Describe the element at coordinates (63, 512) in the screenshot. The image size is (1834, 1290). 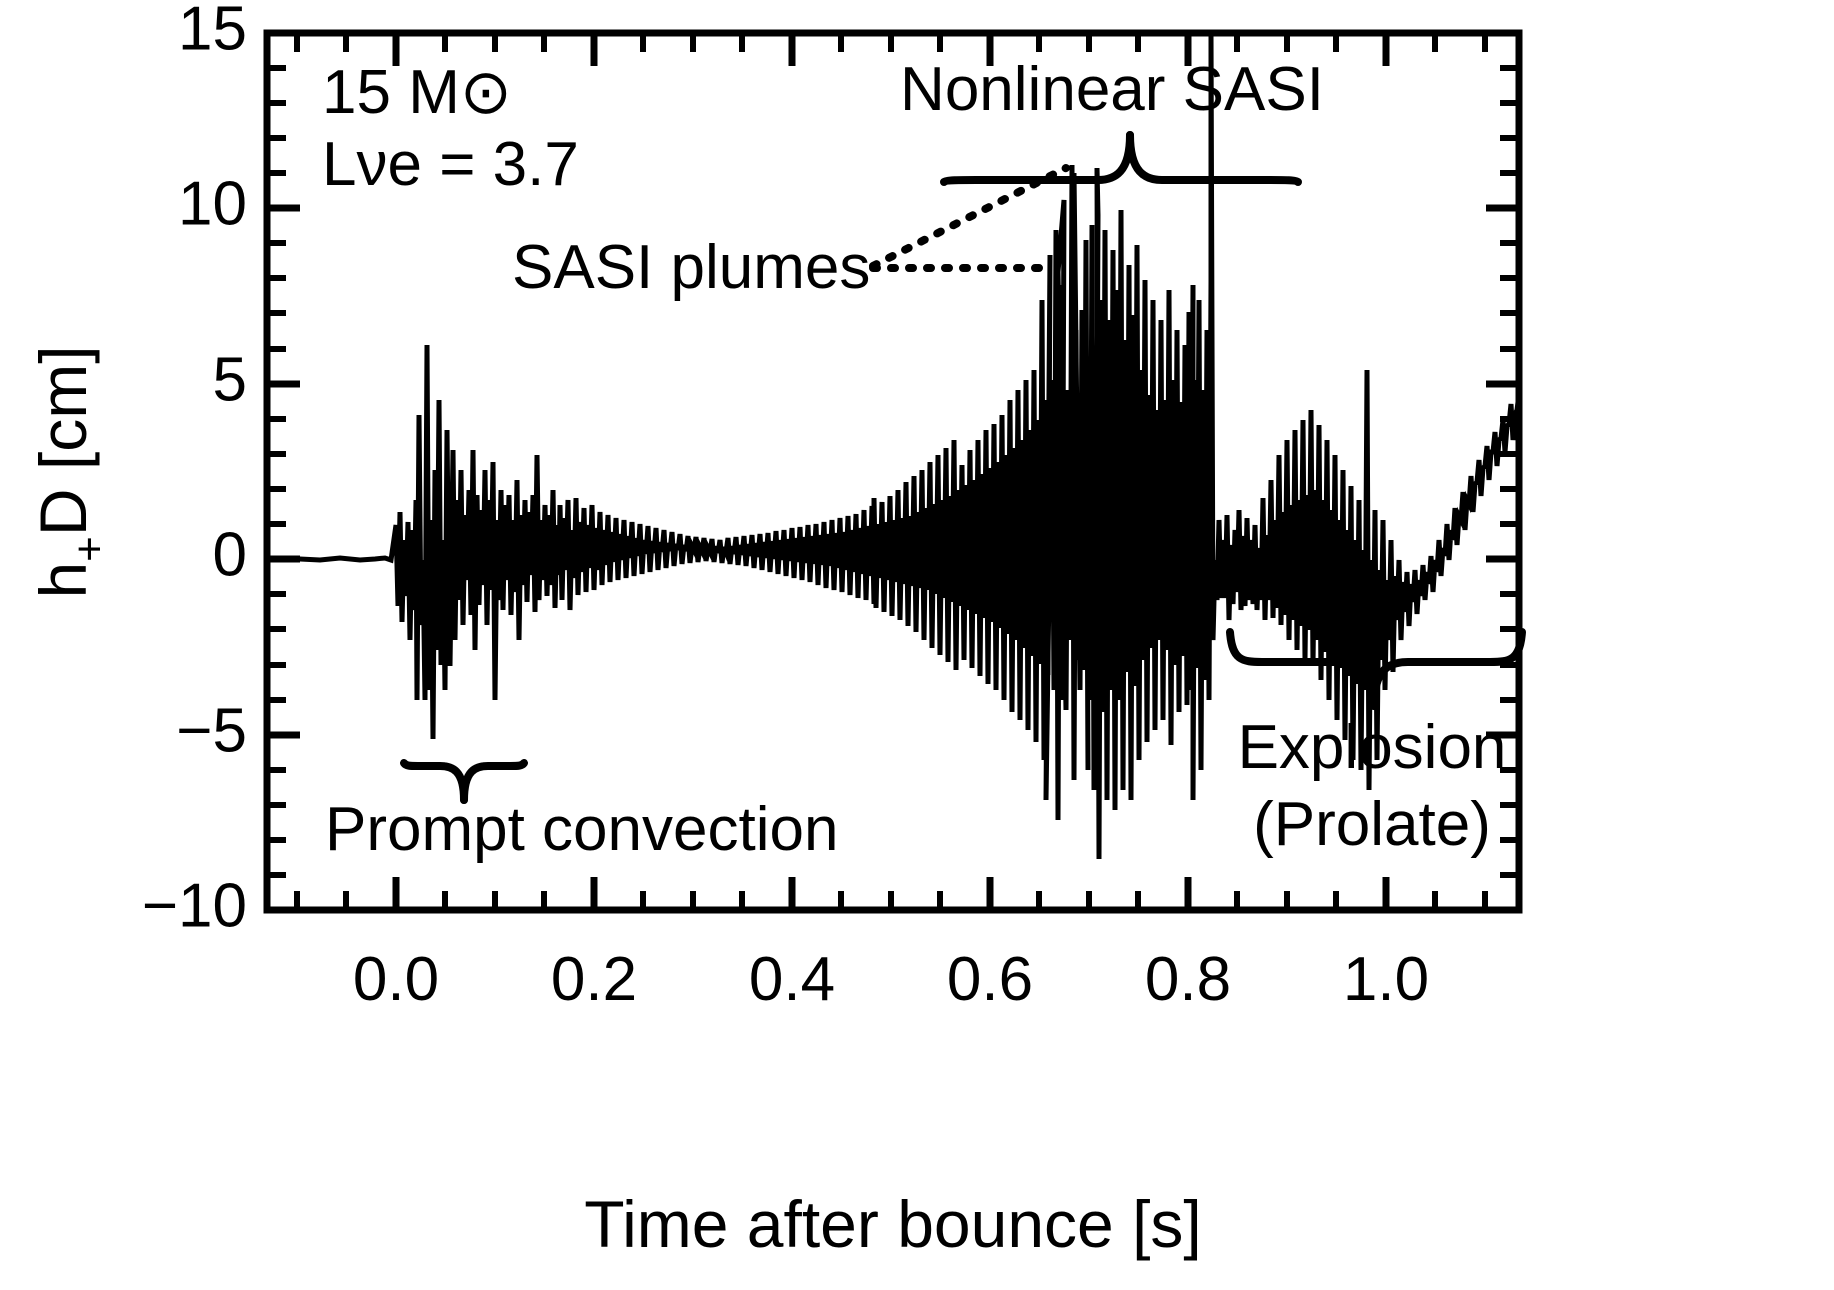
I see `y-axis-title-D: D` at that location.